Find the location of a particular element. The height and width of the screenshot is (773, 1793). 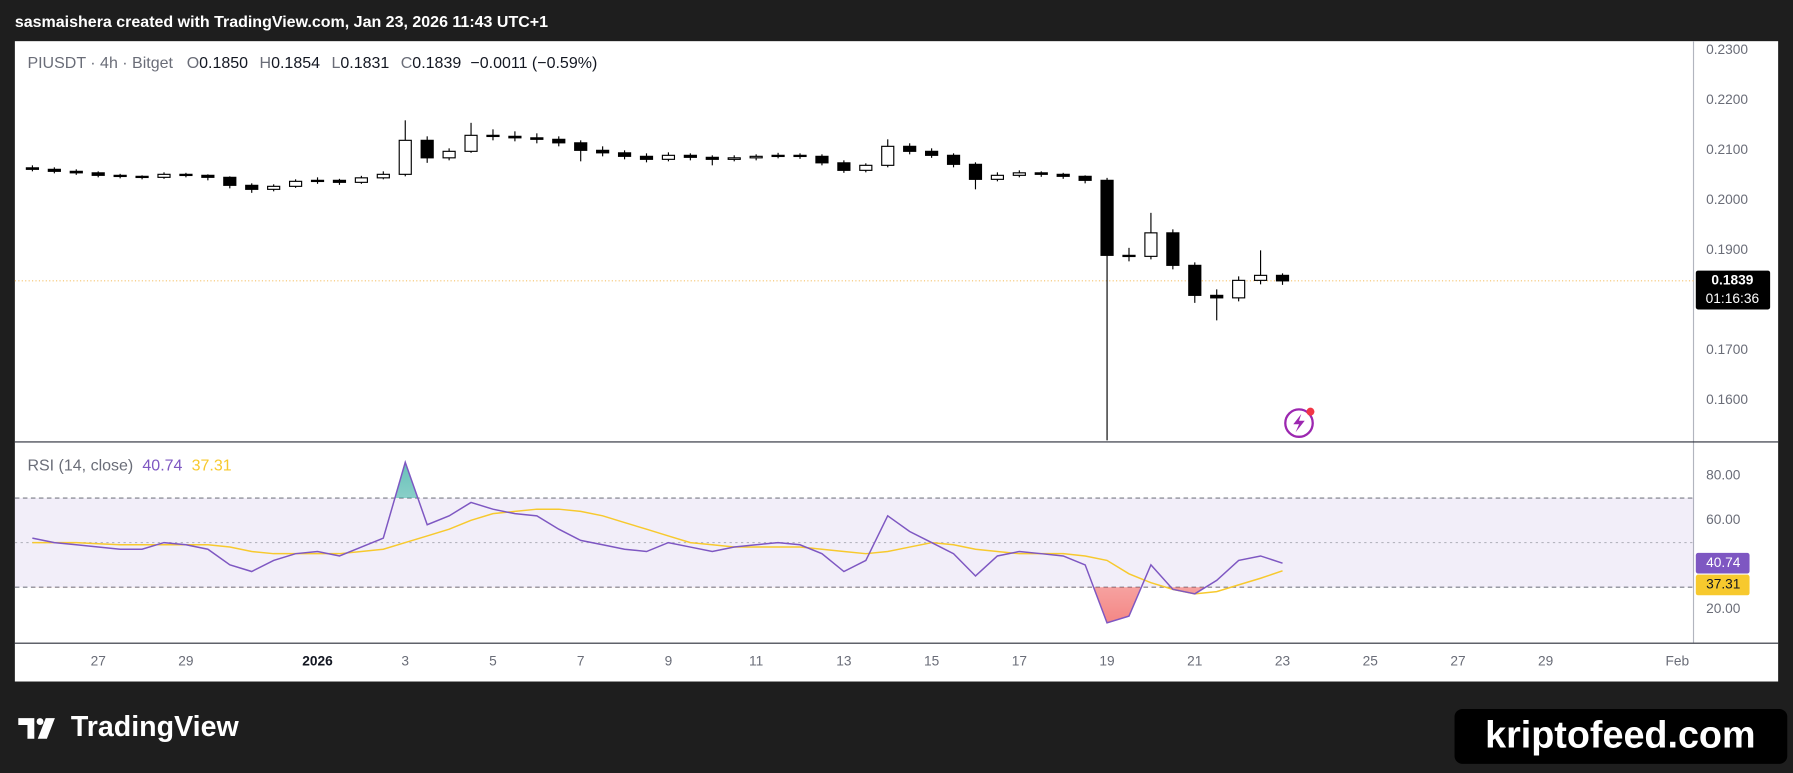

change: −0.0011 (−0.59%) is located at coordinates (533, 63).